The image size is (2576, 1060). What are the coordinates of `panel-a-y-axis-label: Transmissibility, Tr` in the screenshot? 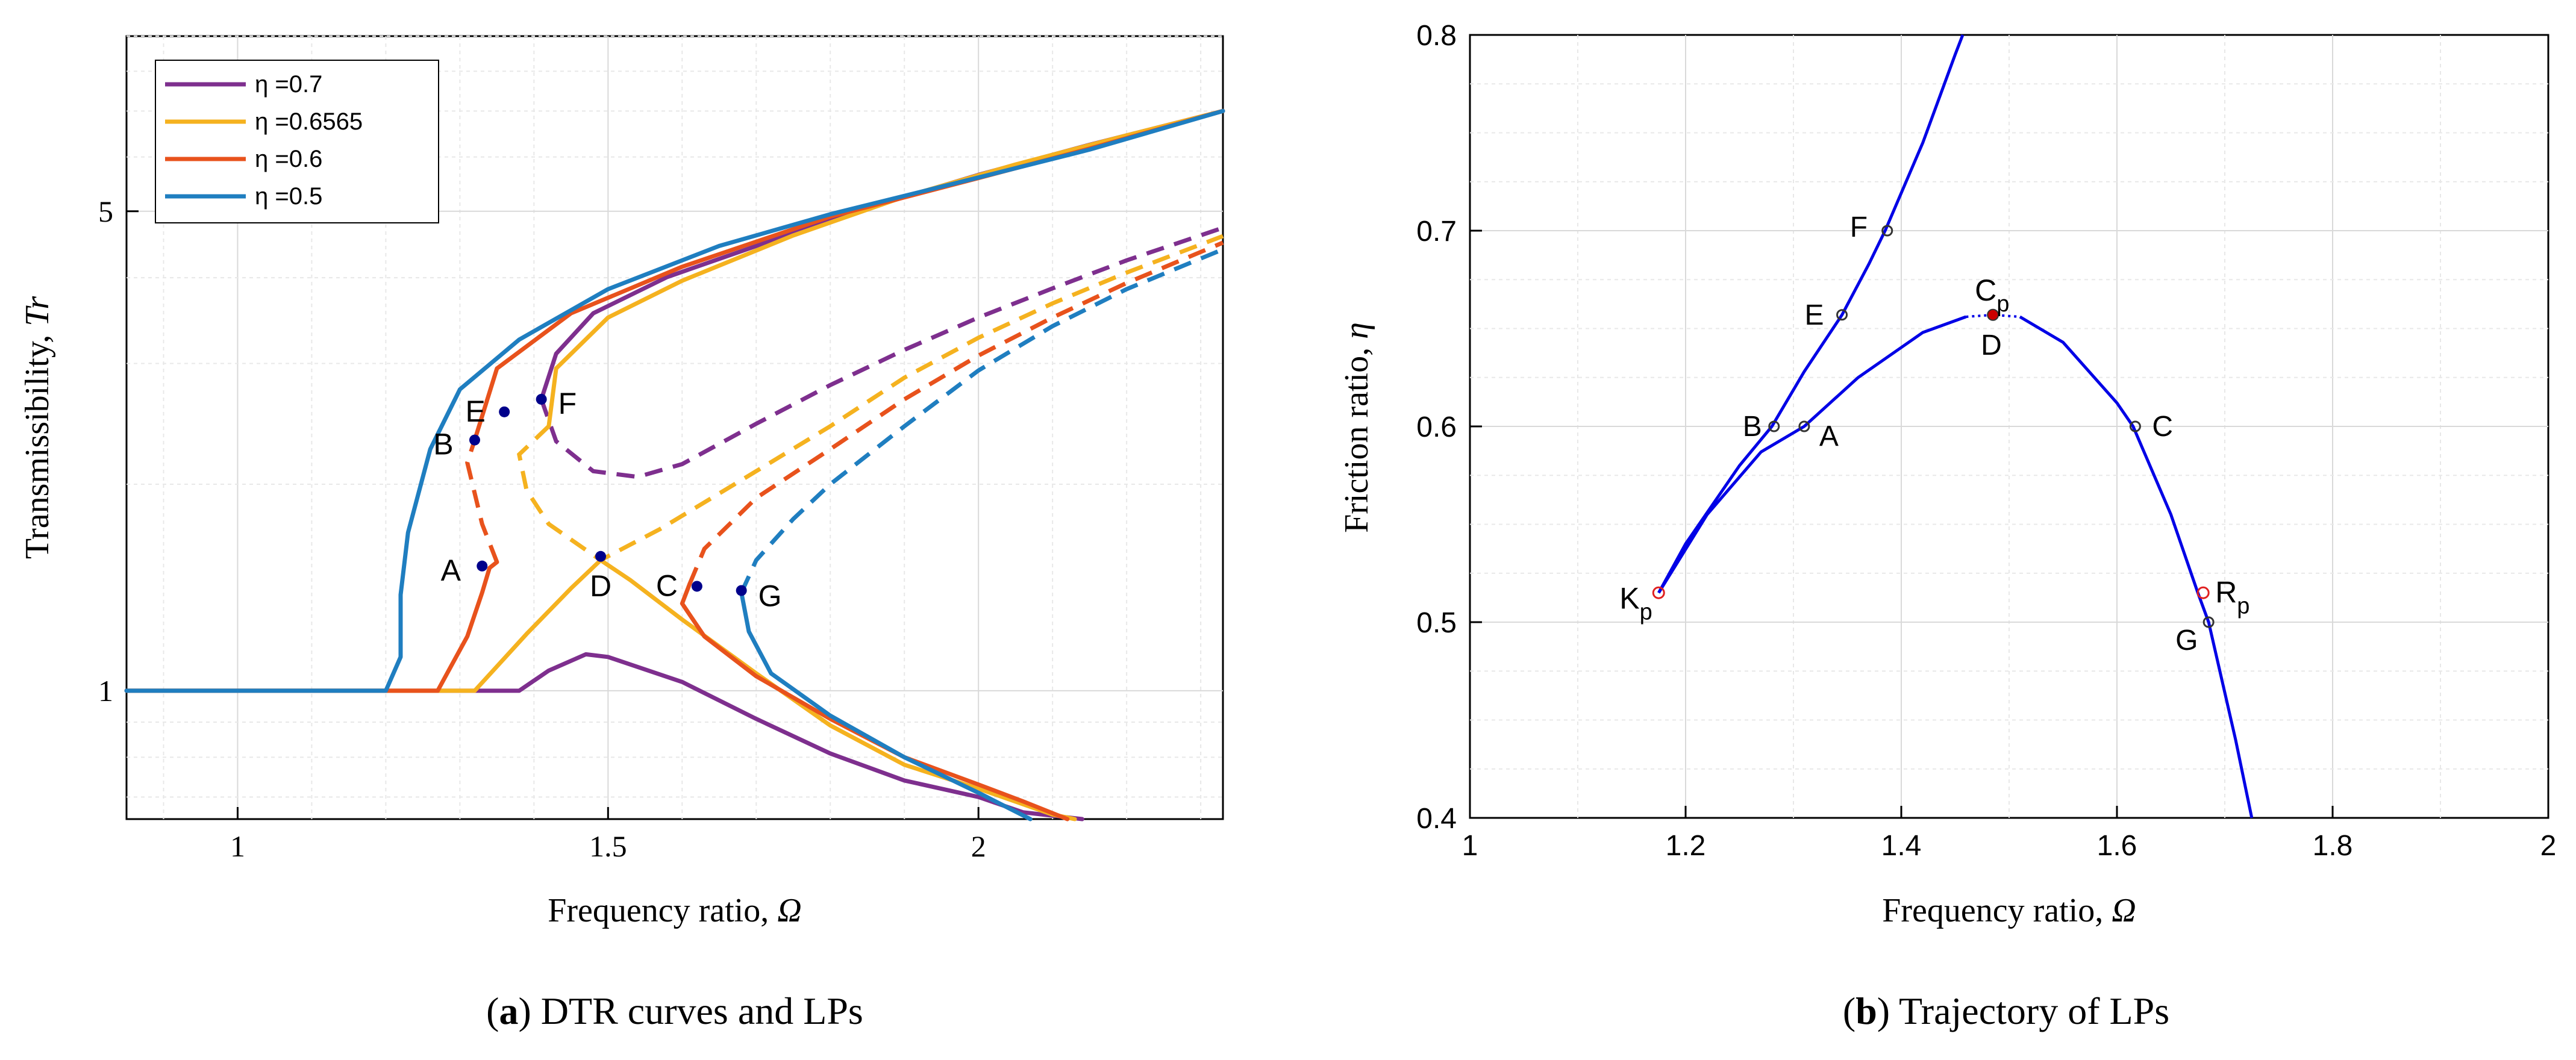 It's located at (37, 428).